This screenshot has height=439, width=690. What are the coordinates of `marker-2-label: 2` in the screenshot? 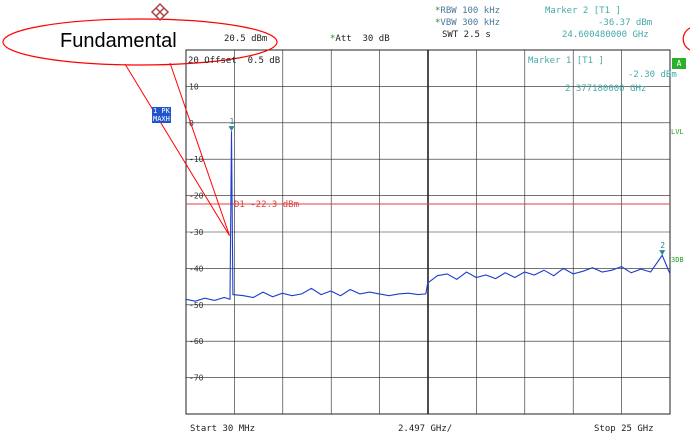 It's located at (662, 245).